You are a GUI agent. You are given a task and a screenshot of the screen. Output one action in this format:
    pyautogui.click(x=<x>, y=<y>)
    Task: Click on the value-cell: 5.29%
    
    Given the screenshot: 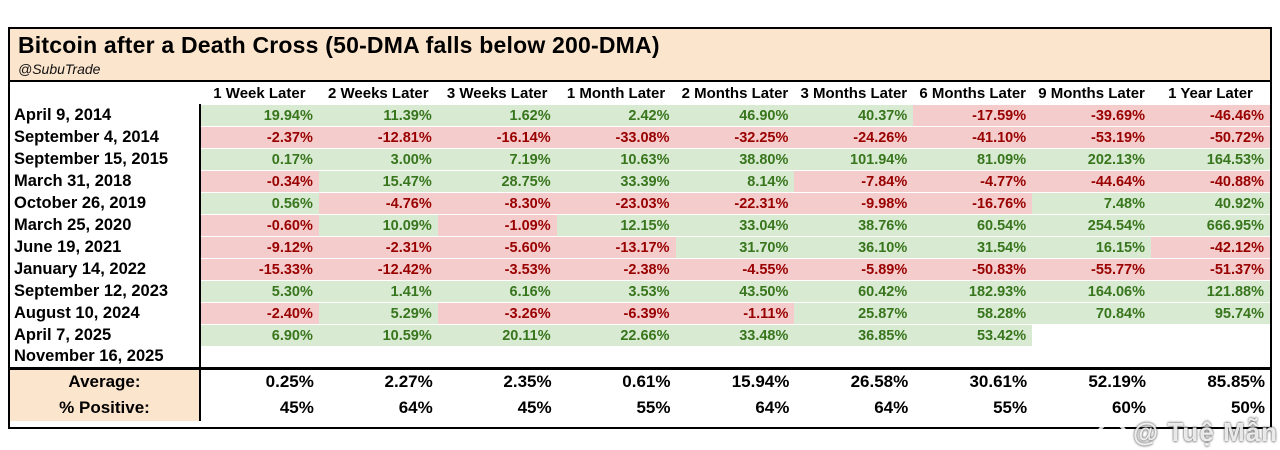 What is the action you would take?
    pyautogui.click(x=378, y=313)
    